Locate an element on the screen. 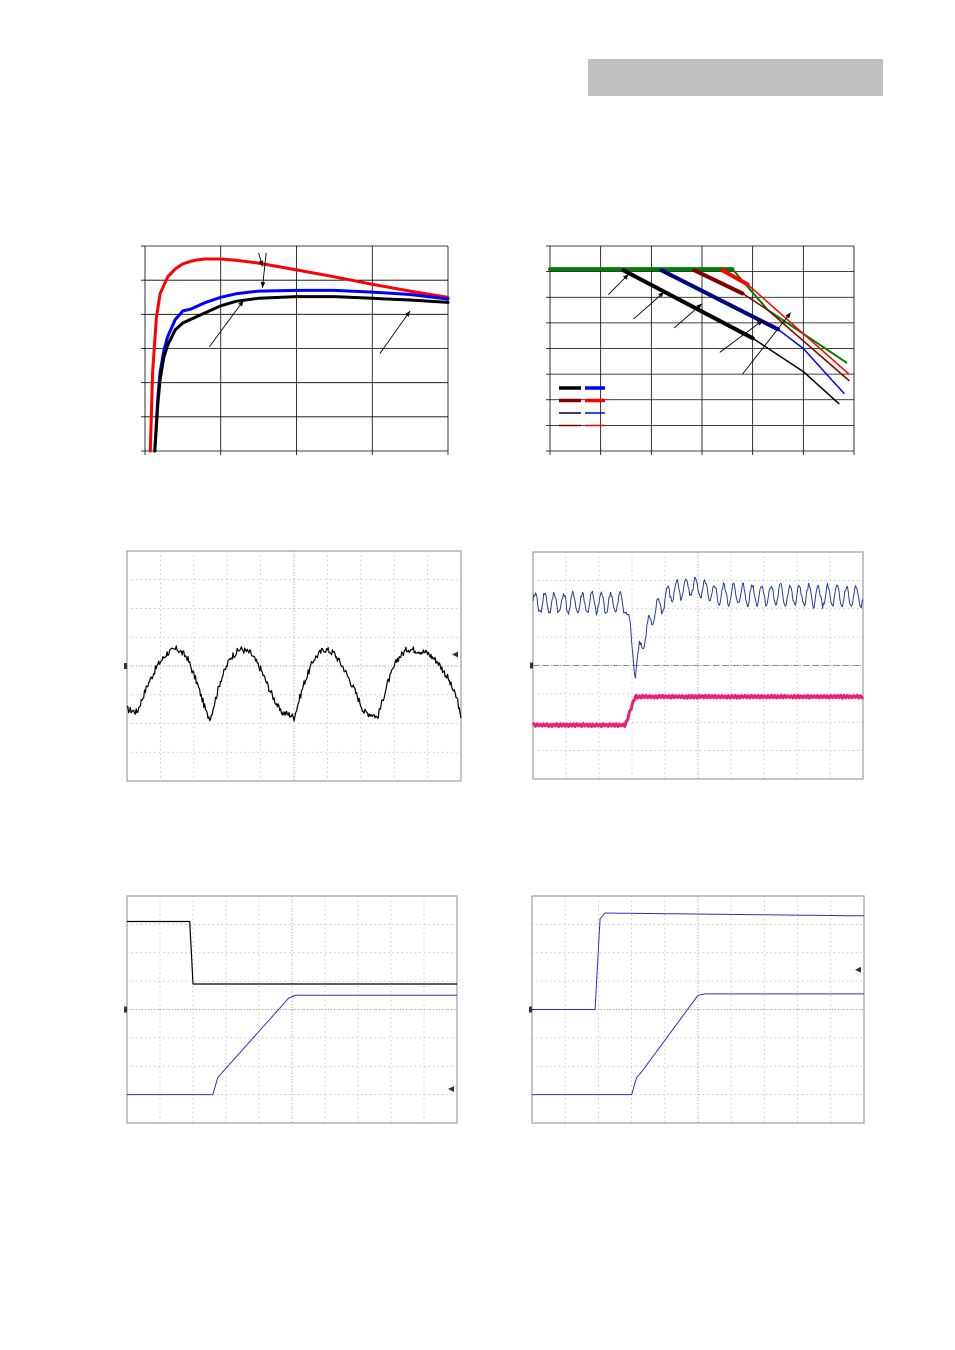 This screenshot has height=1350, width=955. header-bar is located at coordinates (735, 77).